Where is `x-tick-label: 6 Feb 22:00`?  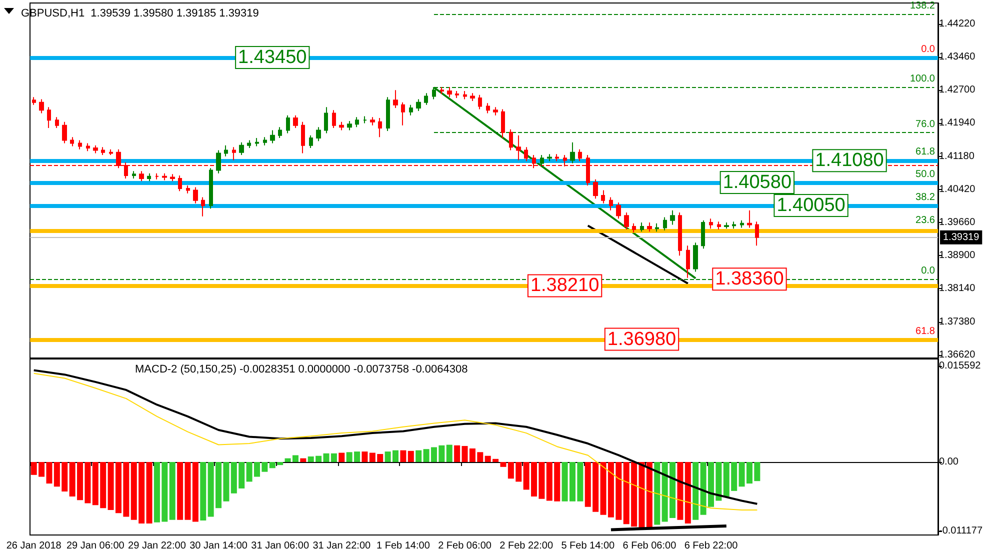
x-tick-label: 6 Feb 22:00 is located at coordinates (711, 546).